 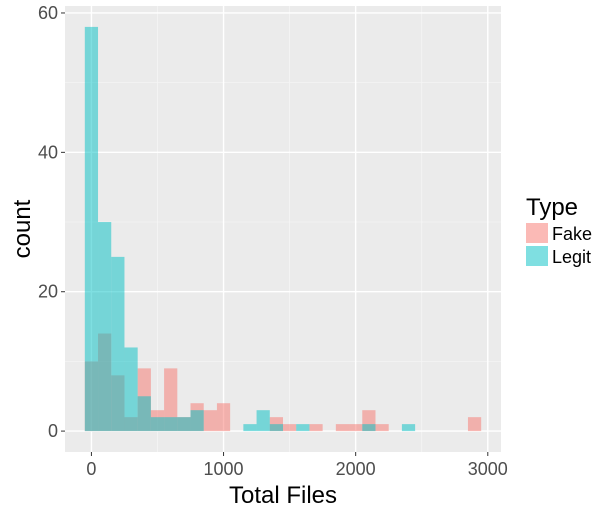 What do you see at coordinates (22, 228) in the screenshot?
I see `y-axis-title: count` at bounding box center [22, 228].